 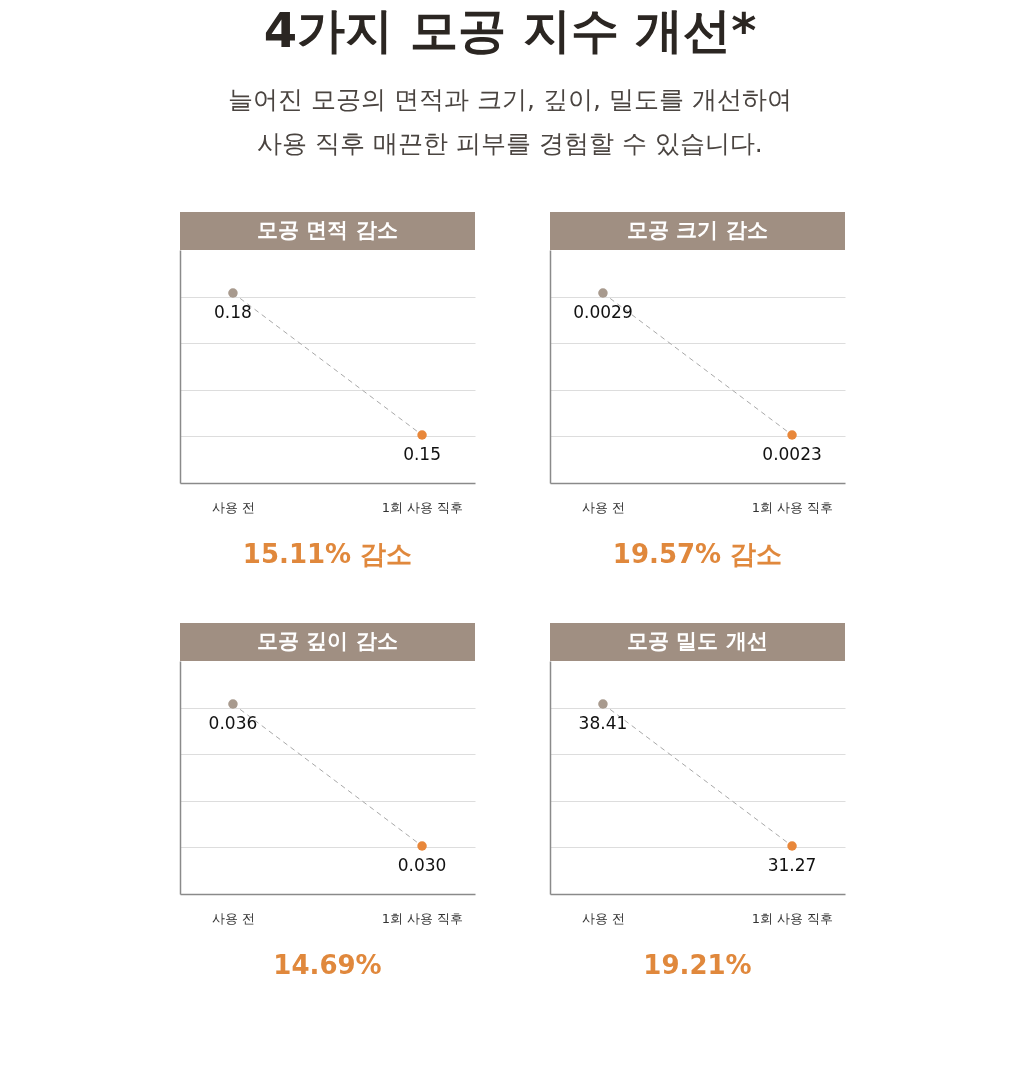 I want to click on data-label: 0.0023, so click(x=792, y=454).